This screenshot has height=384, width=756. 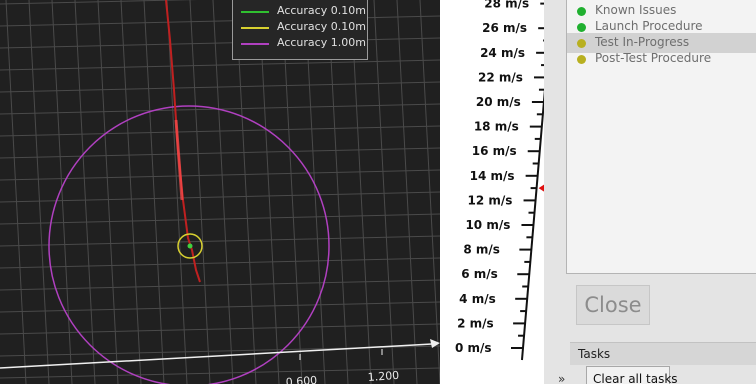 What do you see at coordinates (435, 343) in the screenshot?
I see `x-axis-arrow-icon` at bounding box center [435, 343].